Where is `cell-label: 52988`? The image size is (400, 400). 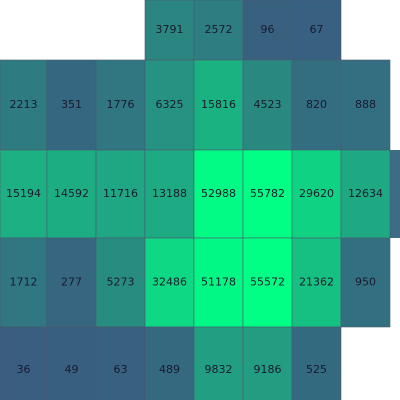 cell-label: 52988 is located at coordinates (218, 193).